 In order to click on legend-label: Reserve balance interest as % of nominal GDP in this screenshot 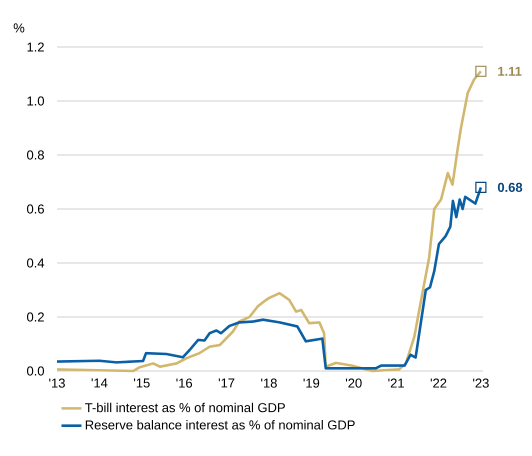, I will do `click(220, 425)`.